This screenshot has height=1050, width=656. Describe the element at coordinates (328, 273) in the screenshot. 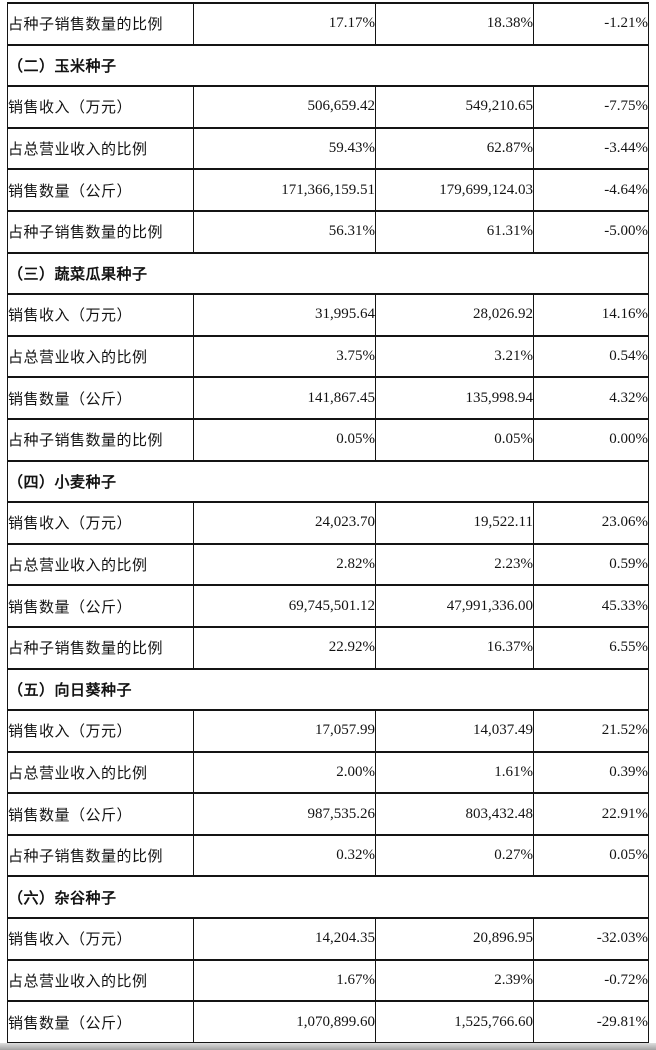

I see `section-title-cell: （三）蔬菜瓜果种子` at that location.